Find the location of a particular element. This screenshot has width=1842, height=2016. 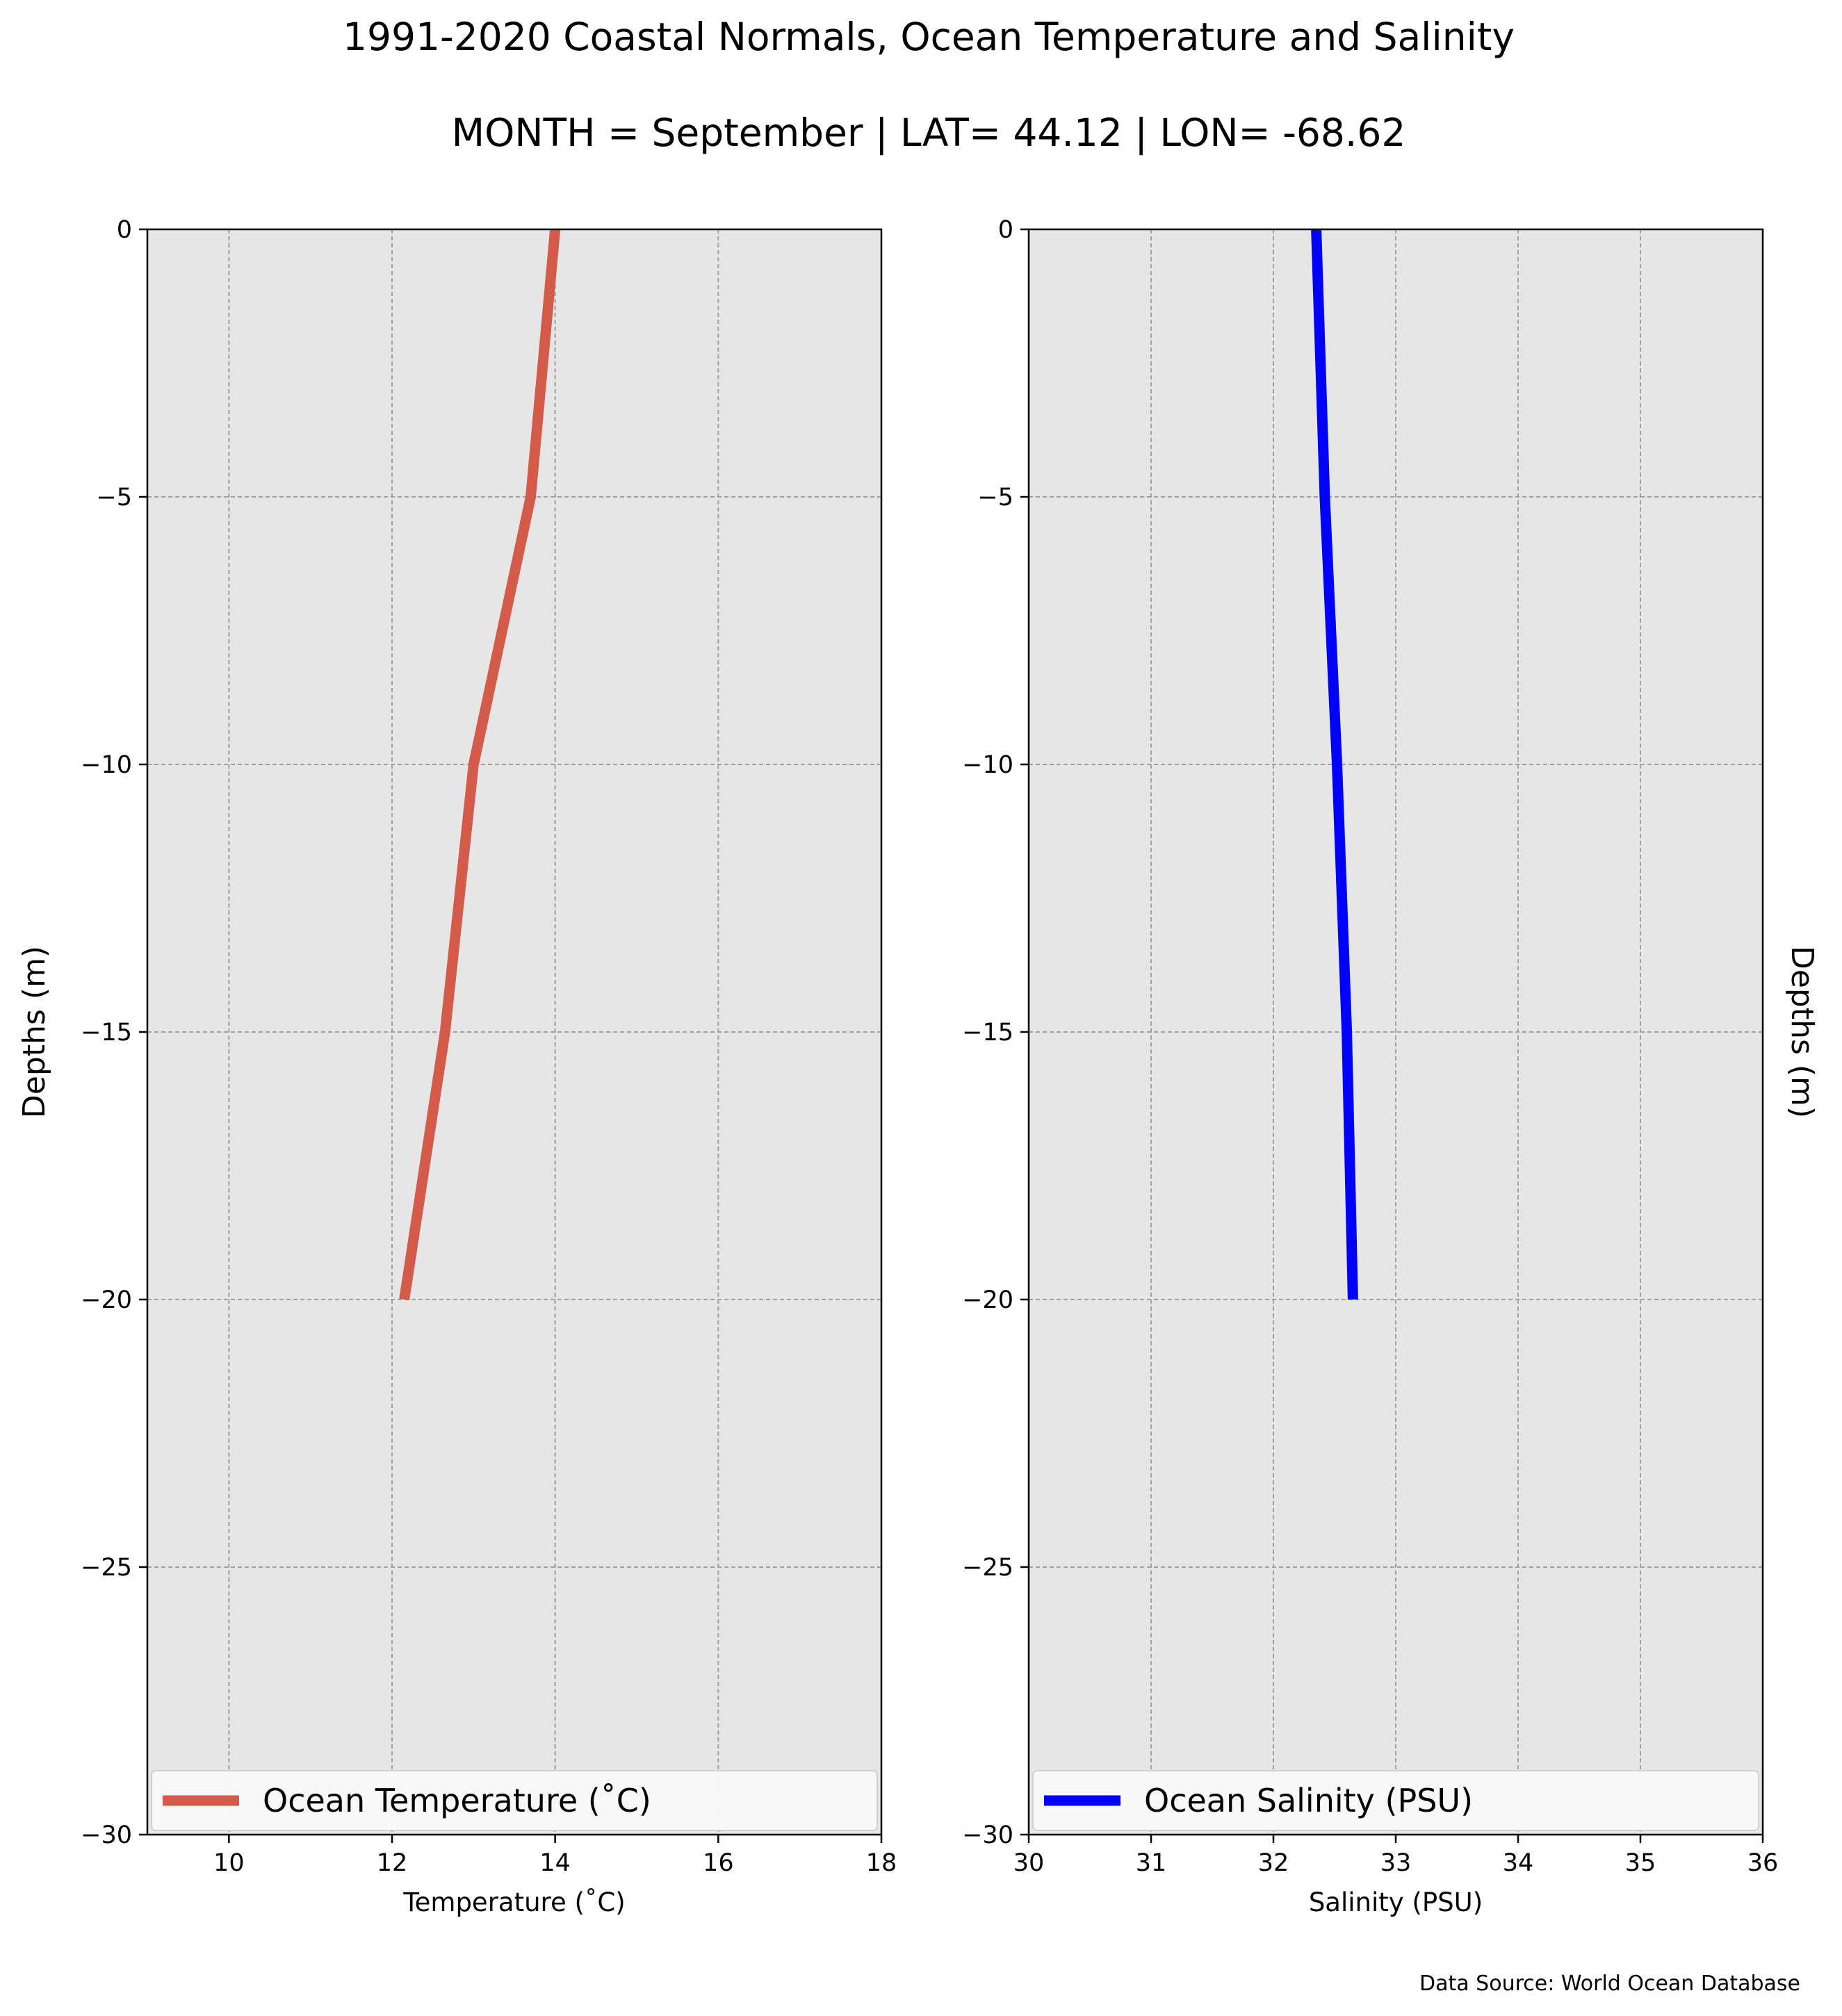

salinity-x-tick-label: 30 is located at coordinates (1029, 1863).